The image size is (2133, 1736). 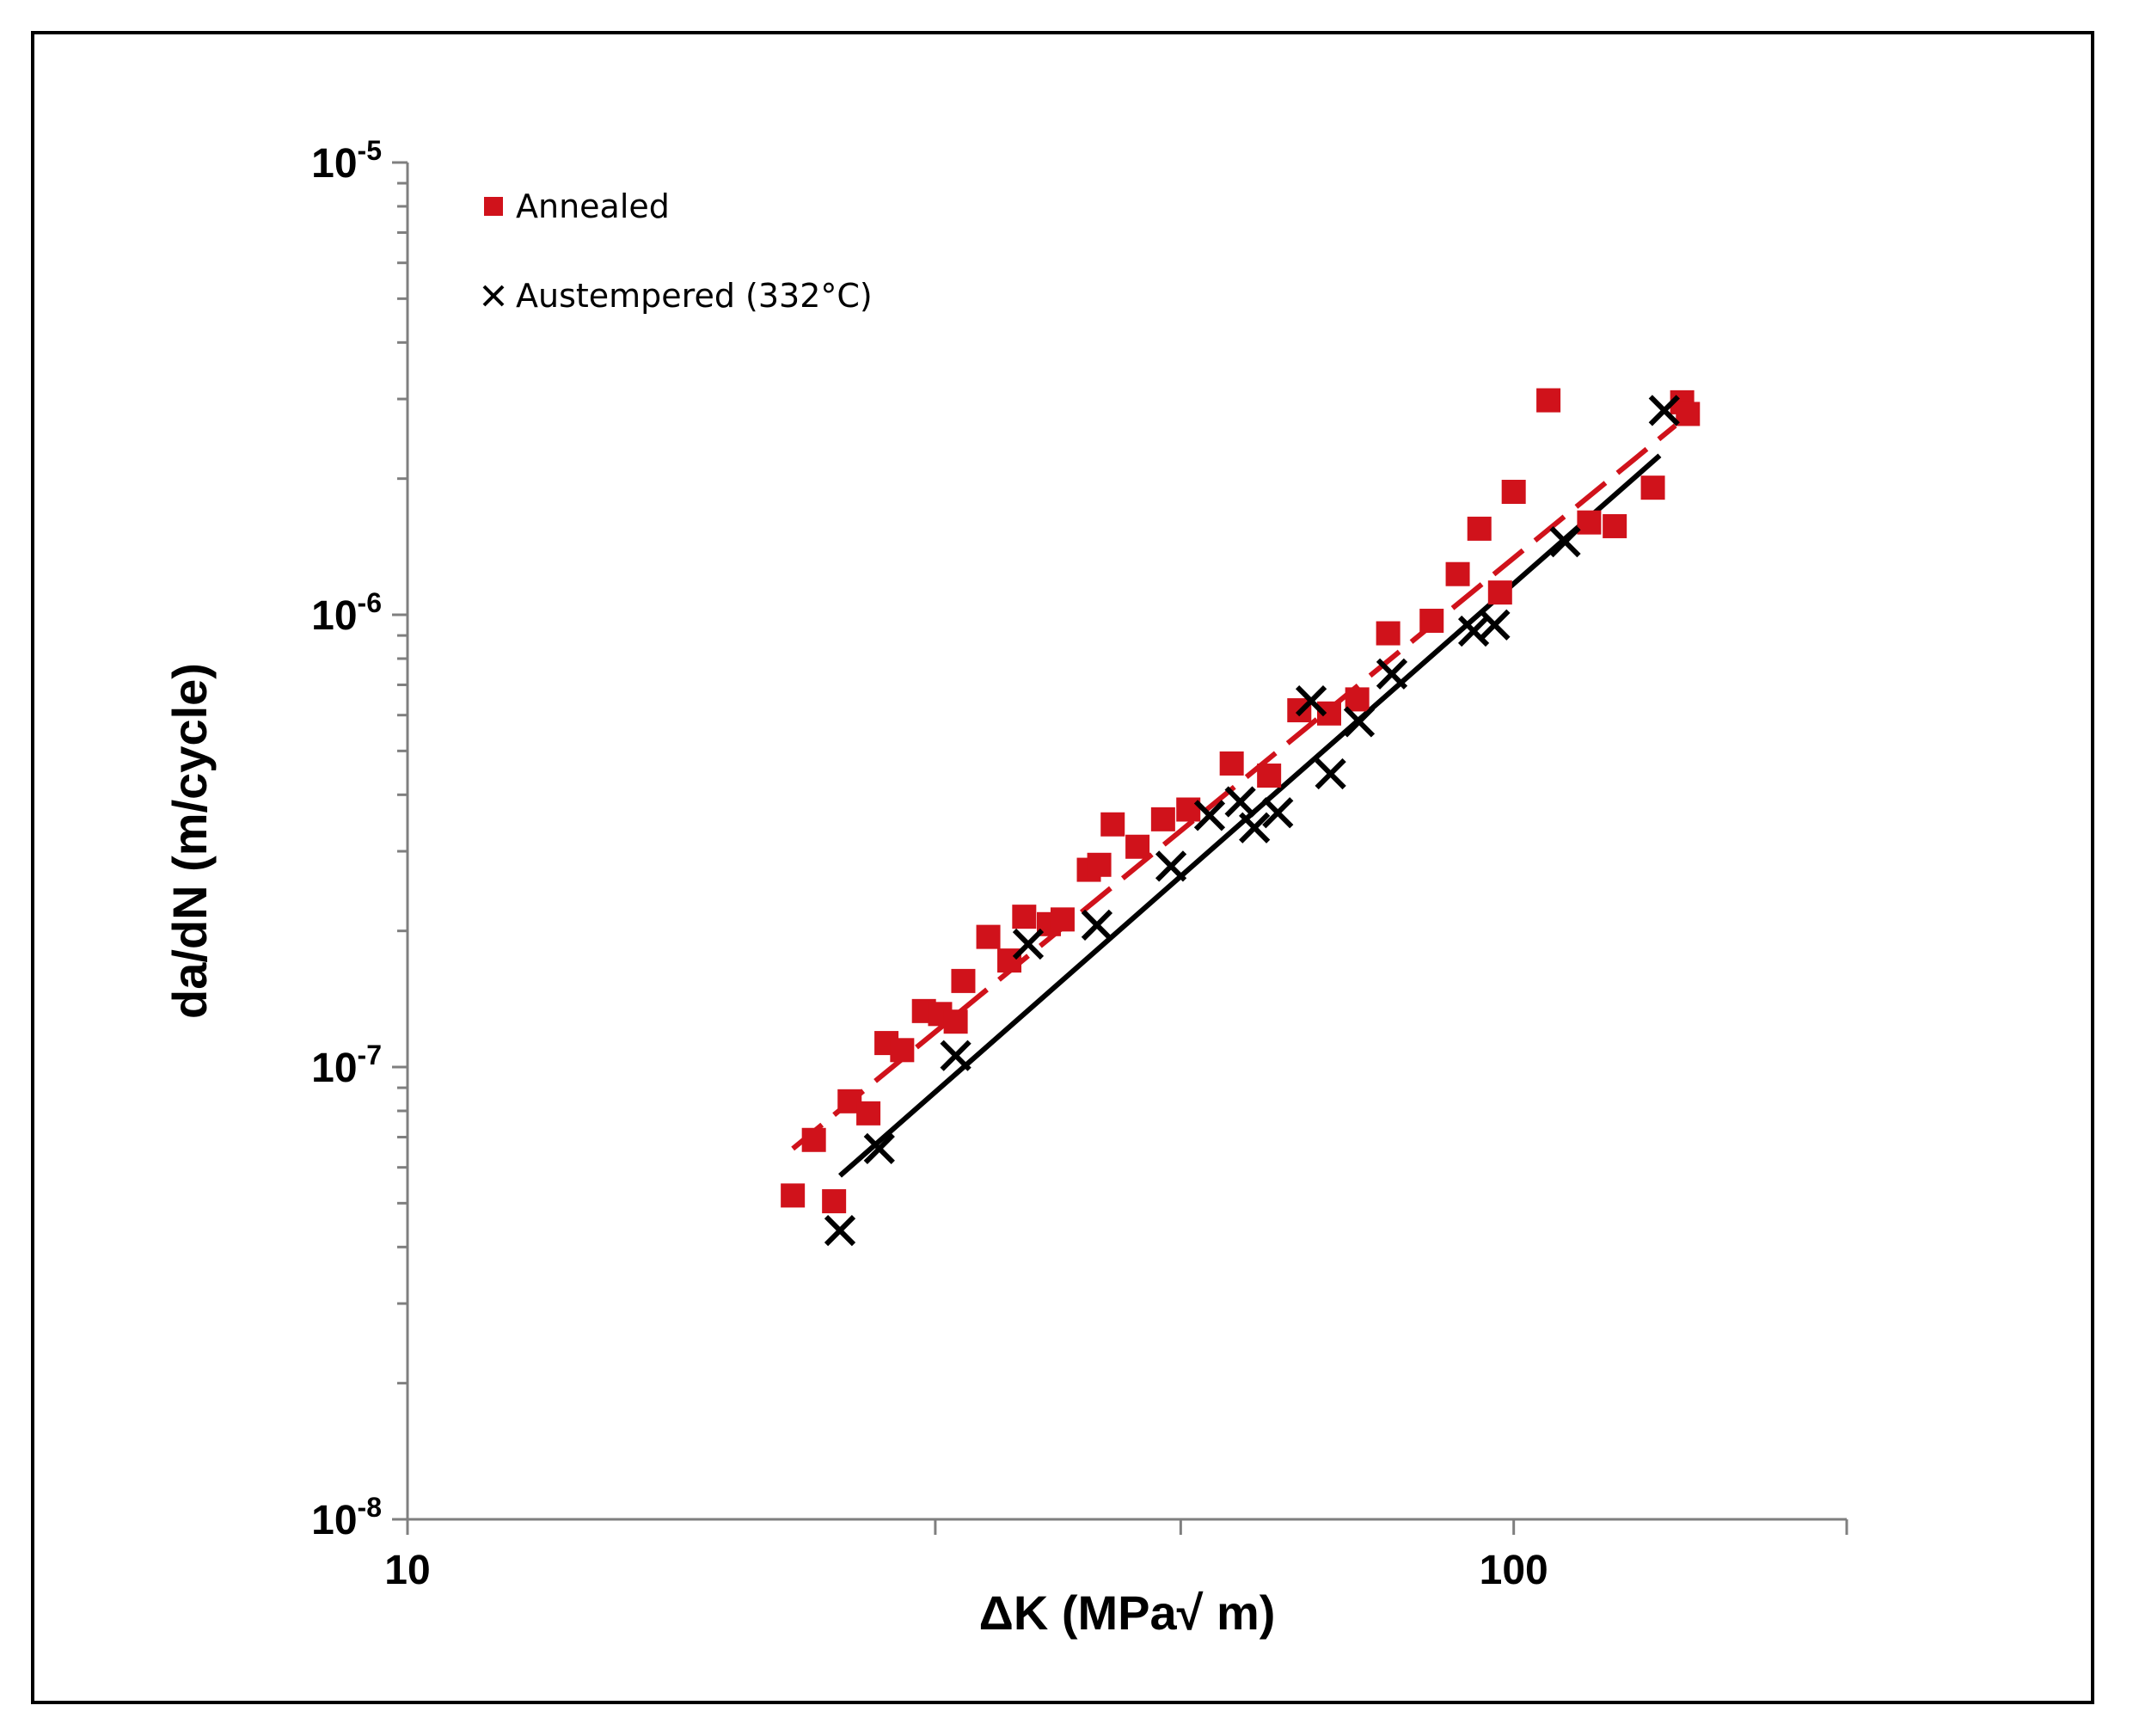 I want to click on legend-label: Austempered (332°C), so click(x=694, y=296).